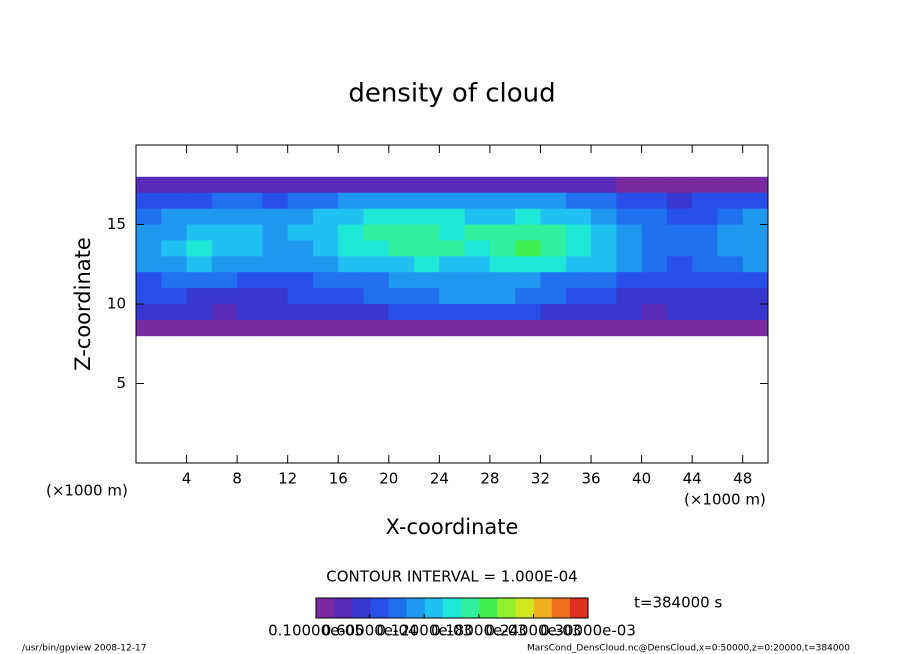  Describe the element at coordinates (742, 479) in the screenshot. I see `x-tick-label: 48` at that location.